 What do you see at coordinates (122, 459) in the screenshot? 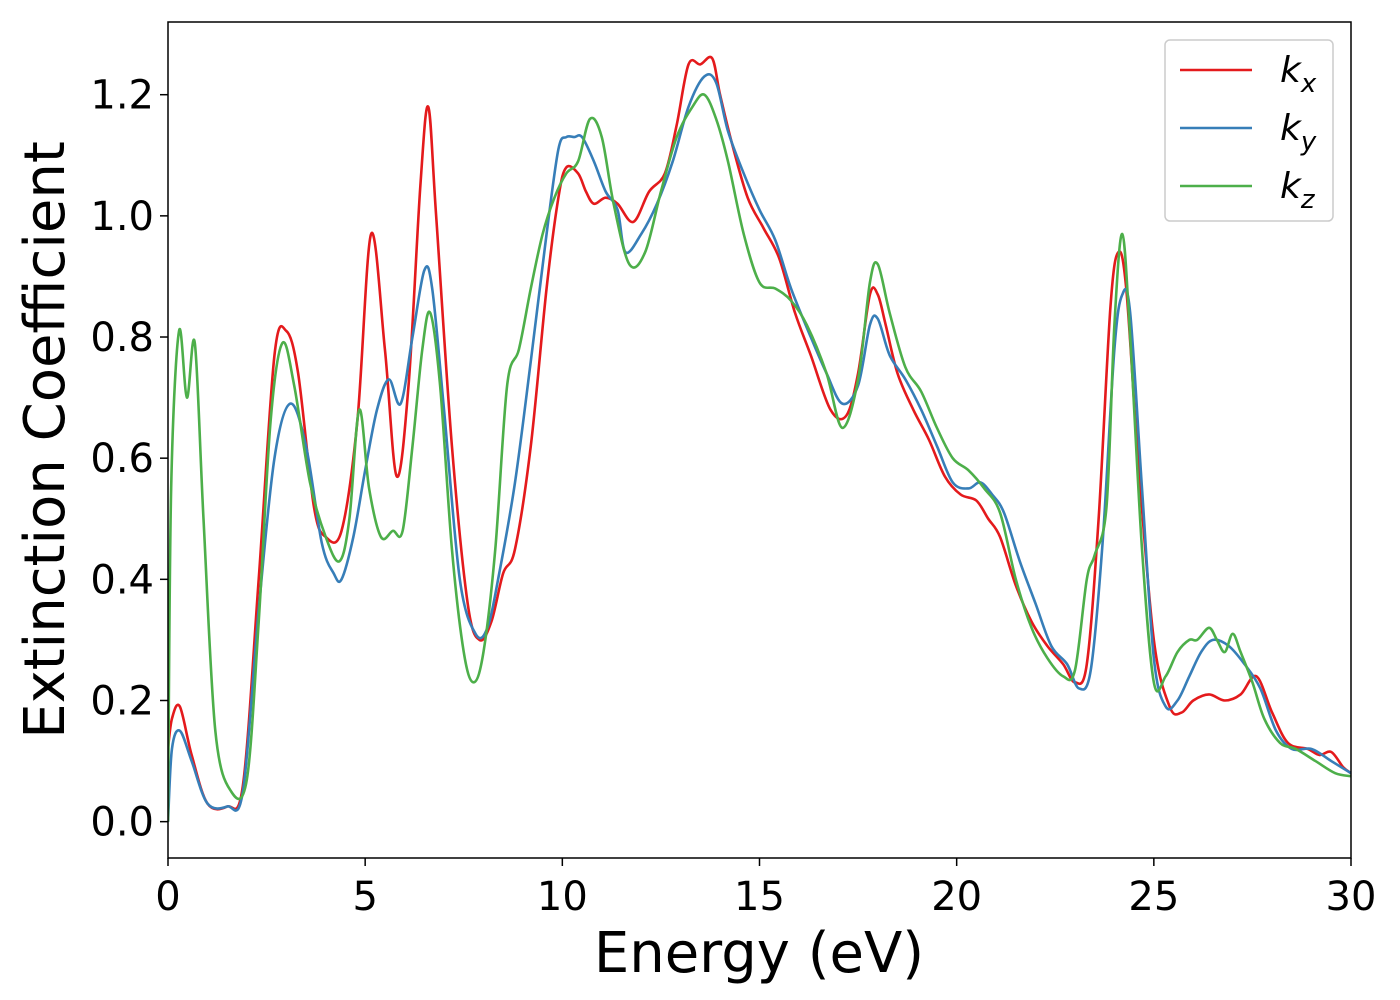
I see `y-tick-label: 0.6` at bounding box center [122, 459].